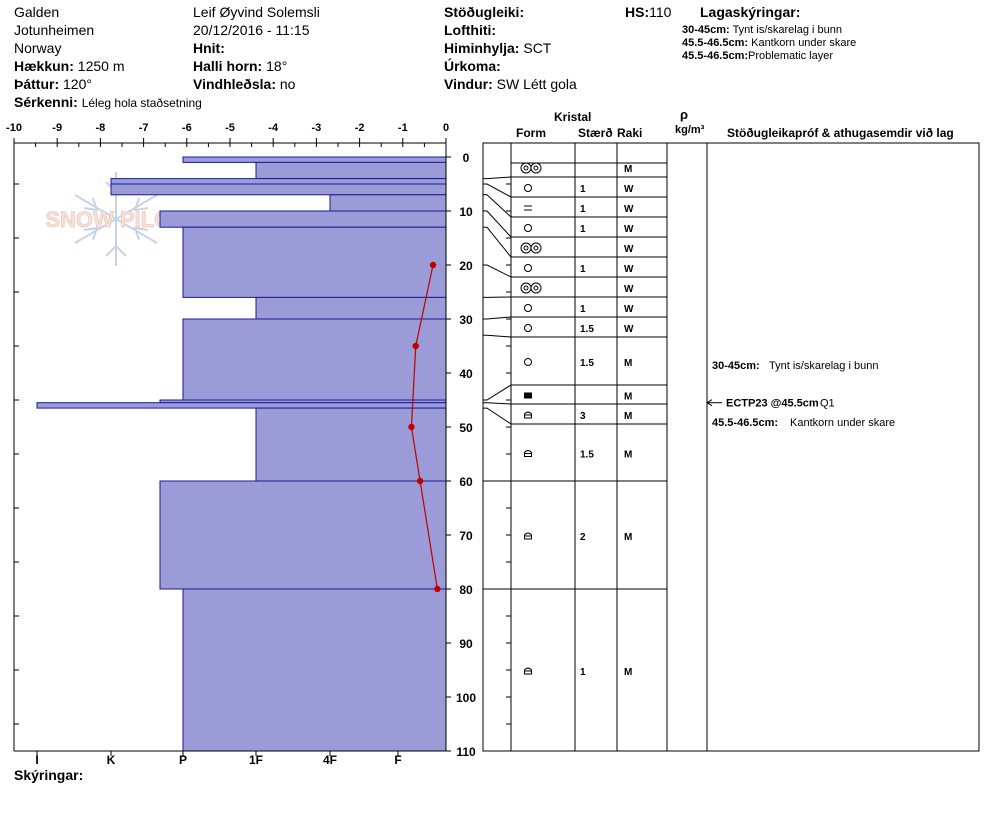  What do you see at coordinates (277, 66) in the screenshot?
I see `slope-value: 18°` at bounding box center [277, 66].